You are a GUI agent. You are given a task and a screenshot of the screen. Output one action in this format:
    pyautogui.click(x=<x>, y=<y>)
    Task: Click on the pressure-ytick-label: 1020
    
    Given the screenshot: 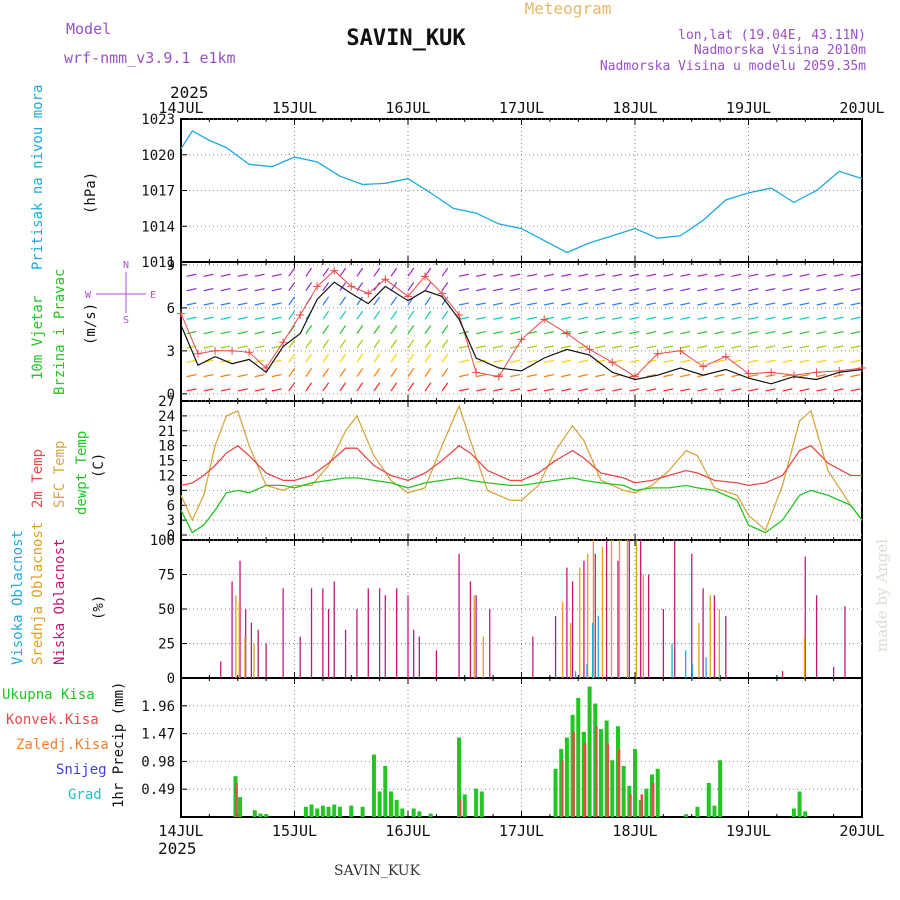 What is the action you would take?
    pyautogui.click(x=158, y=156)
    